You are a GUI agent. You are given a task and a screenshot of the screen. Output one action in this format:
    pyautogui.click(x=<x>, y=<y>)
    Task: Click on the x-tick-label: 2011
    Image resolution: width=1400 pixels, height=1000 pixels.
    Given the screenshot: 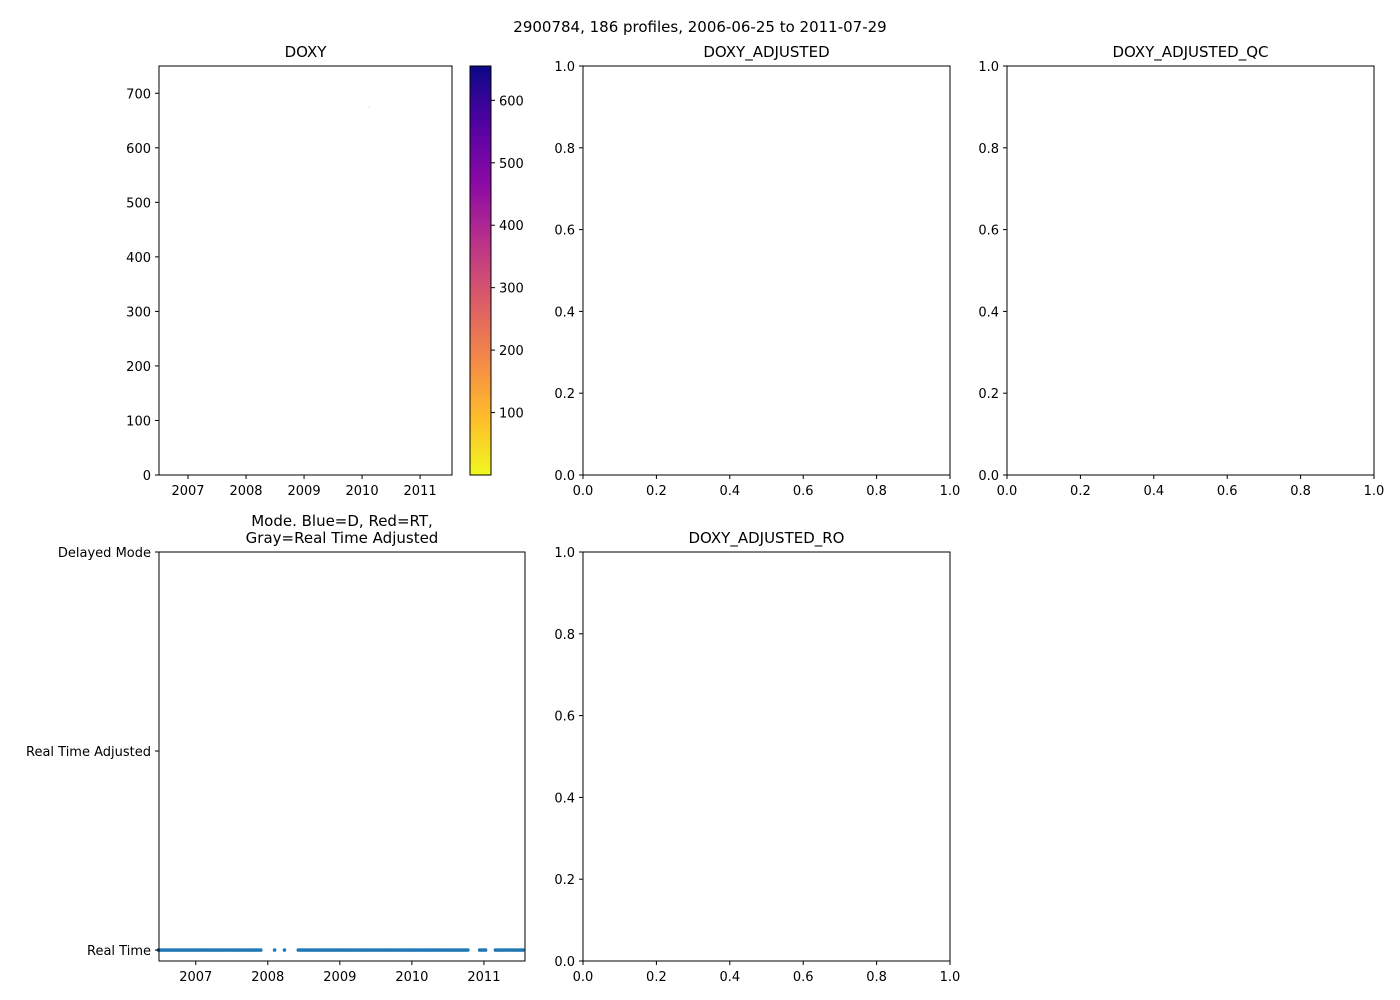 What is the action you would take?
    pyautogui.click(x=420, y=491)
    